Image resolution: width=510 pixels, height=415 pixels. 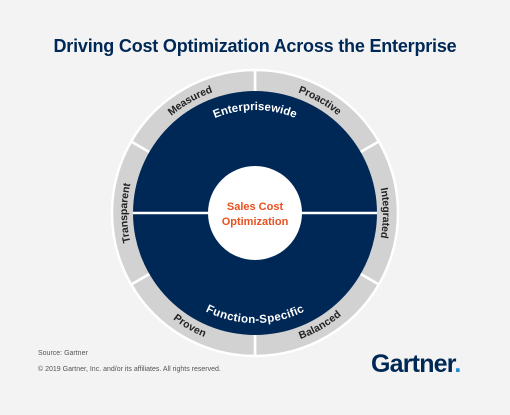 What do you see at coordinates (125, 212) in the screenshot?
I see `ring-label-transparent: Transparent` at bounding box center [125, 212].